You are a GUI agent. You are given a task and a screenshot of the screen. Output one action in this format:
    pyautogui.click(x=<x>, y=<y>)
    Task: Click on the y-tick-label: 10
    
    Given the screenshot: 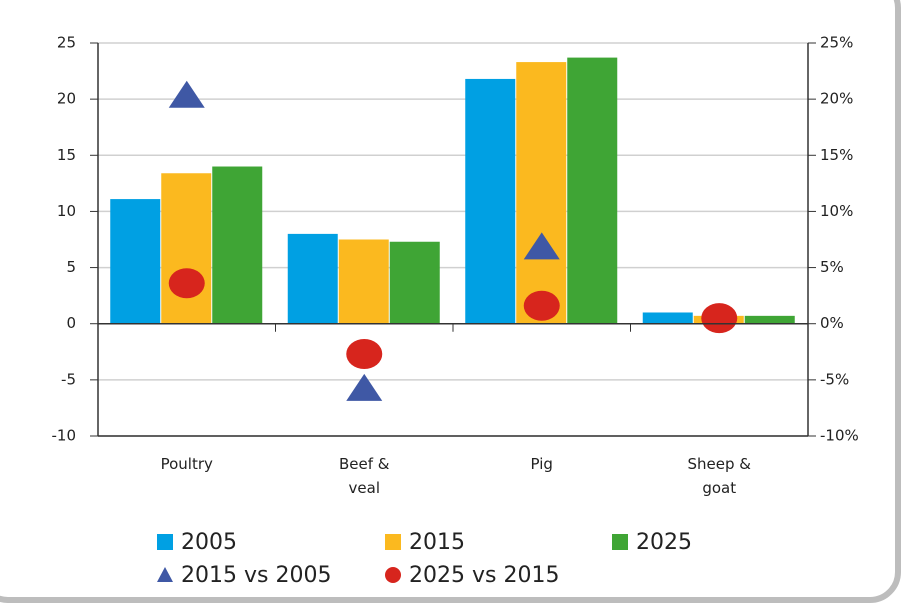 What is the action you would take?
    pyautogui.click(x=66, y=211)
    